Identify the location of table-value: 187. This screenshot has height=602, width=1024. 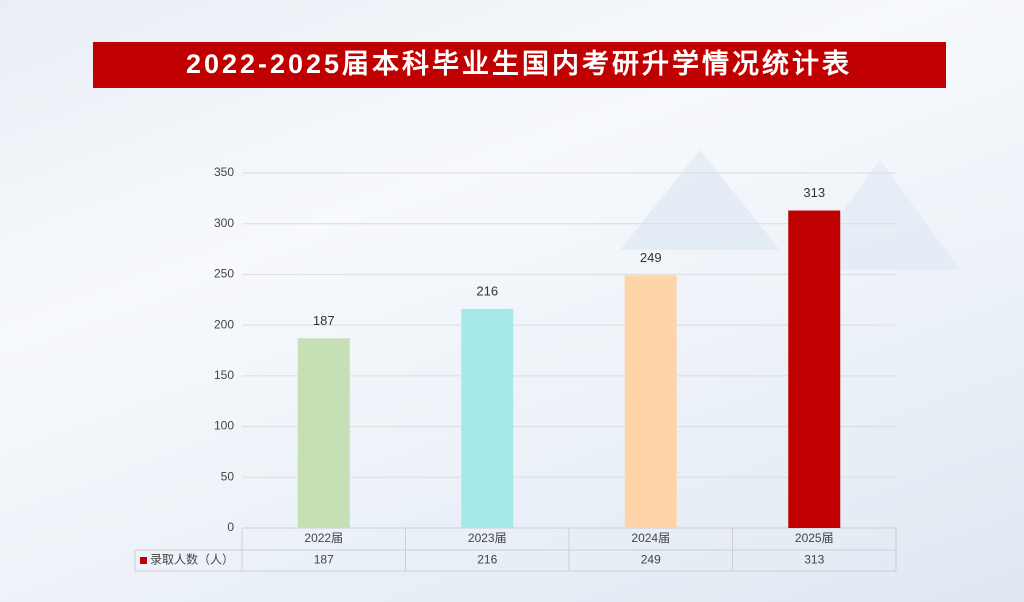
(324, 560).